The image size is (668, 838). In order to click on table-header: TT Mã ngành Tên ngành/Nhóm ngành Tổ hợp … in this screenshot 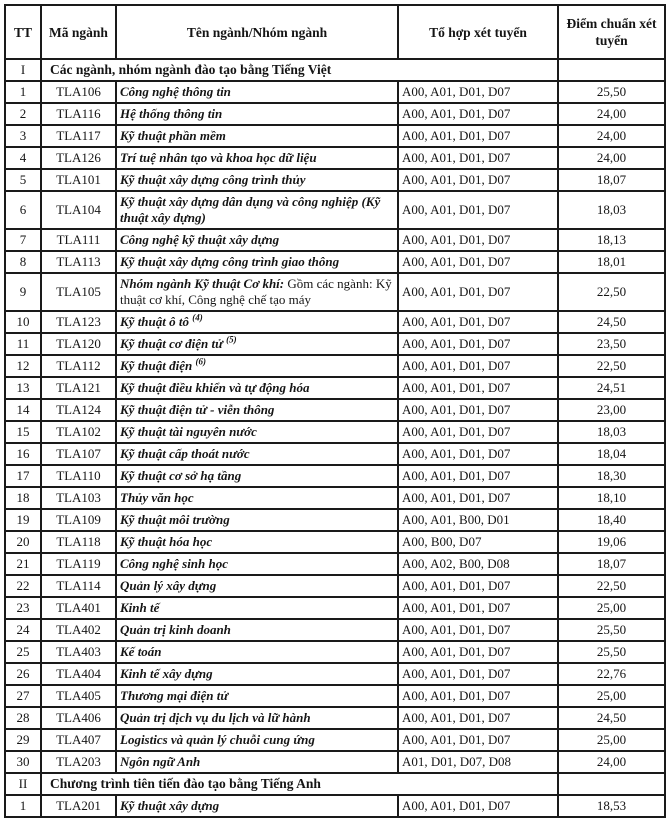, I will do `click(335, 32)`.